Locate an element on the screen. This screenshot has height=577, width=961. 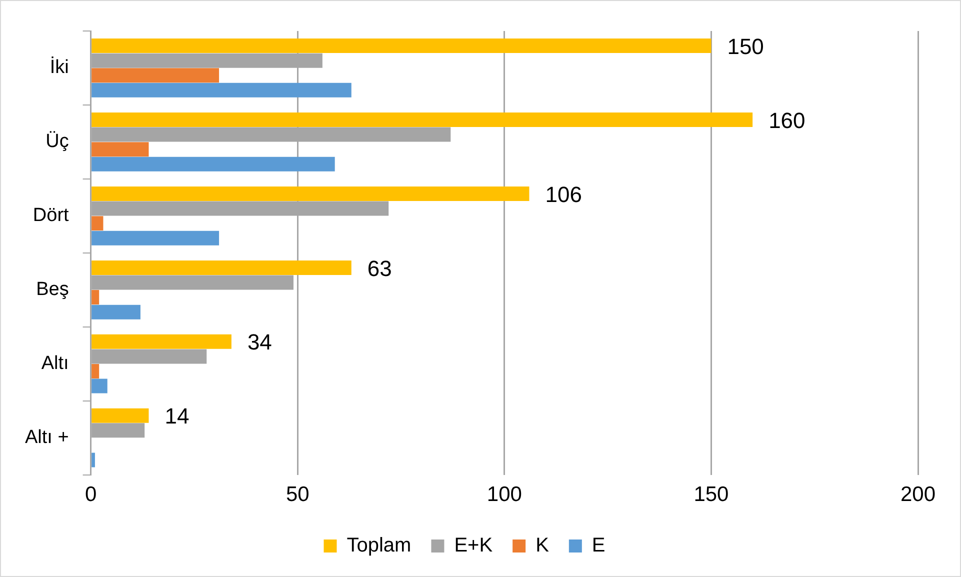
y-tick-label: Altı is located at coordinates (55, 363).